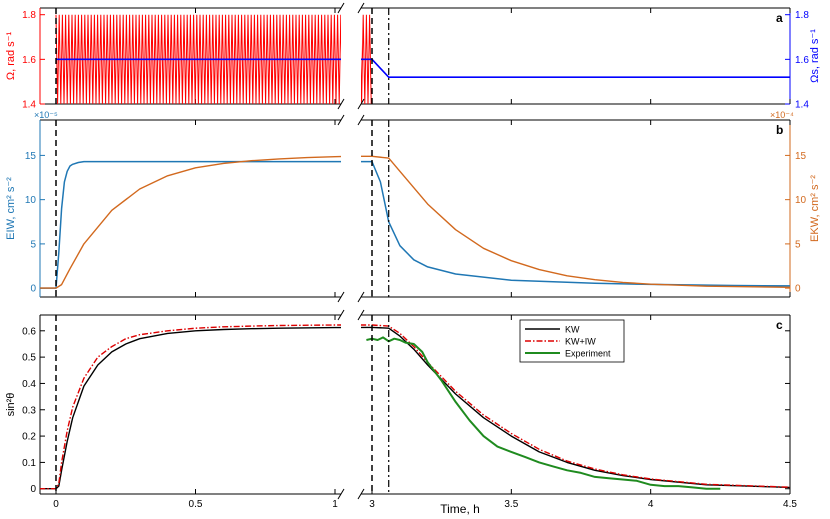 The height and width of the screenshot is (519, 830). I want to click on y-tick-label-left: 15, so click(31, 156).